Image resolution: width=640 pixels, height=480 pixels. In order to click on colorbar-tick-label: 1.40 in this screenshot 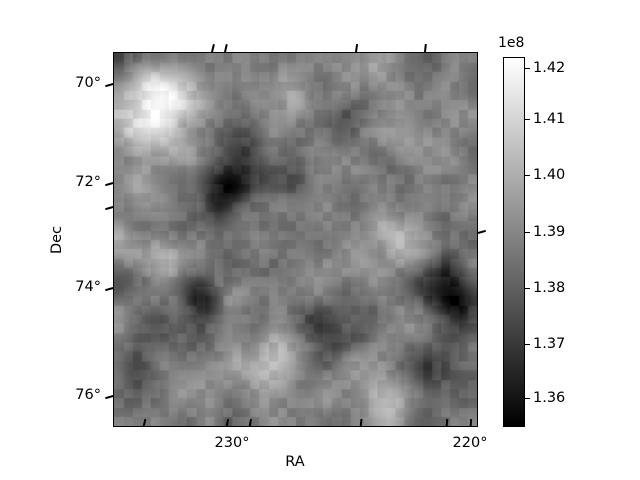, I will do `click(549, 174)`.